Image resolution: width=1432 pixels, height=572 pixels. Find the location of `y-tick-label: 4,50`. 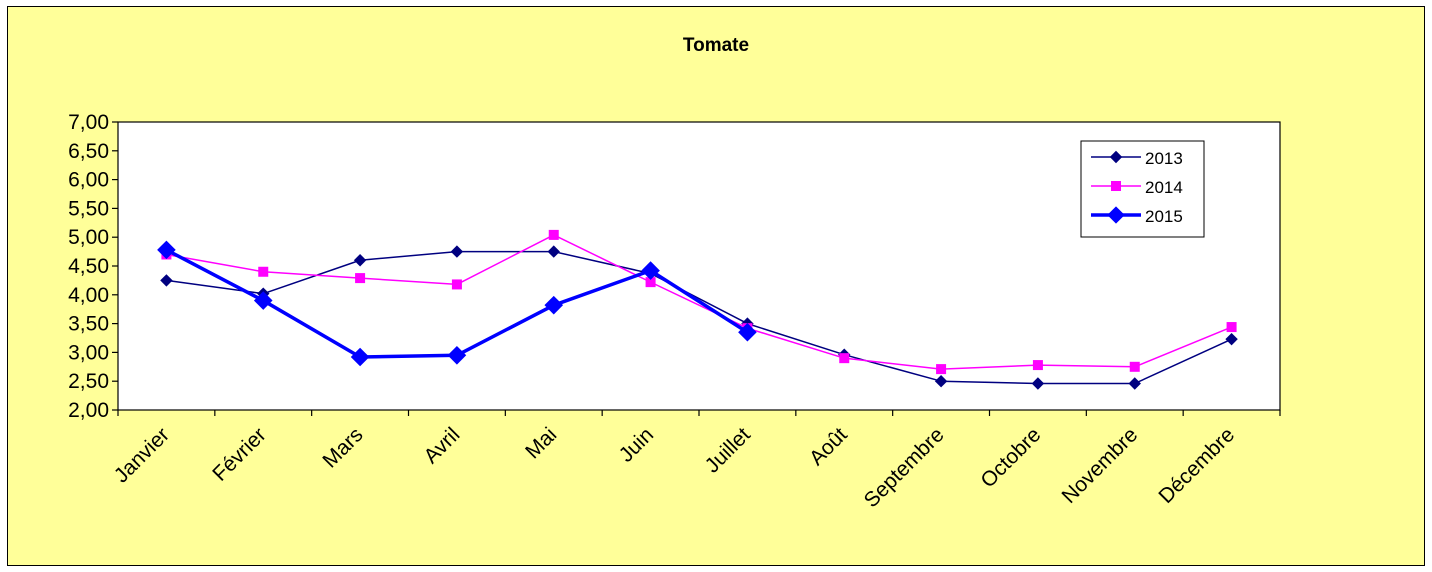

y-tick-label: 4,50 is located at coordinates (88, 266).